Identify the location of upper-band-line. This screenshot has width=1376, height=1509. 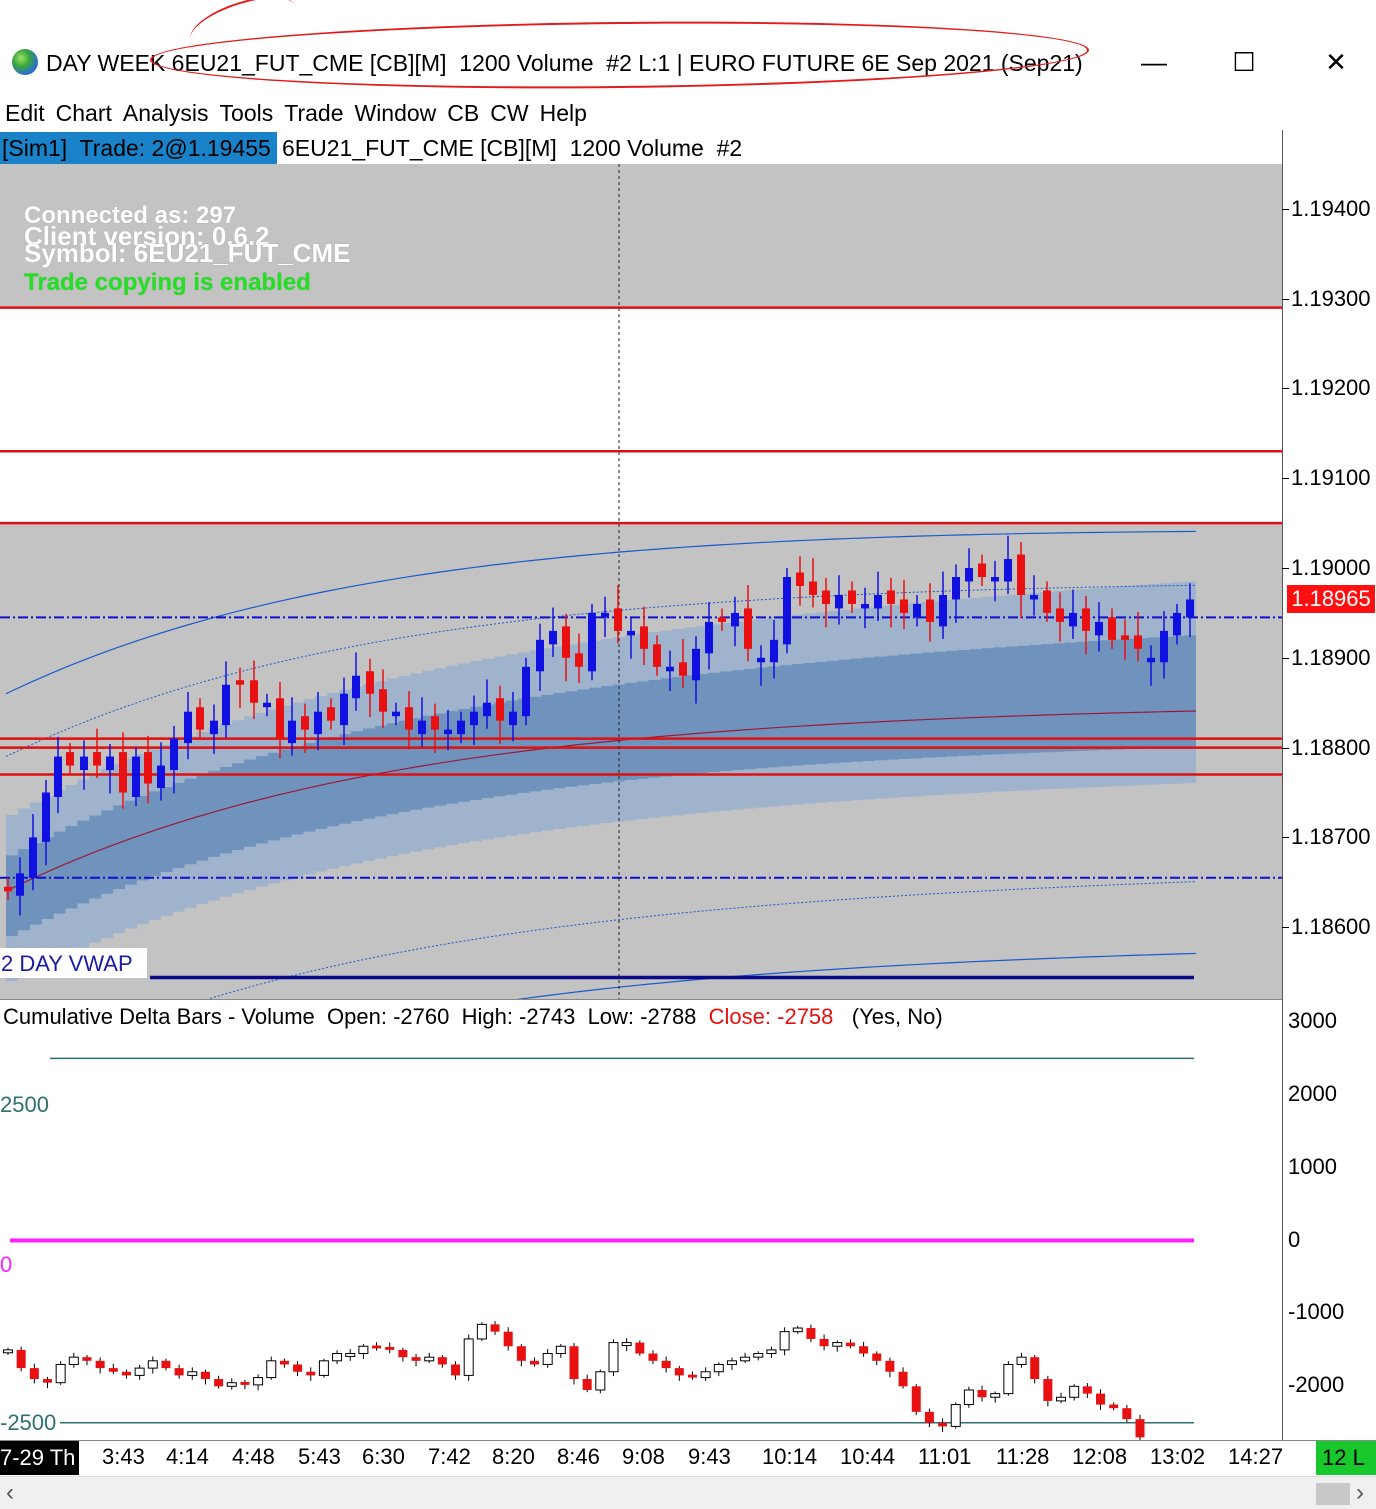
(601, 612).